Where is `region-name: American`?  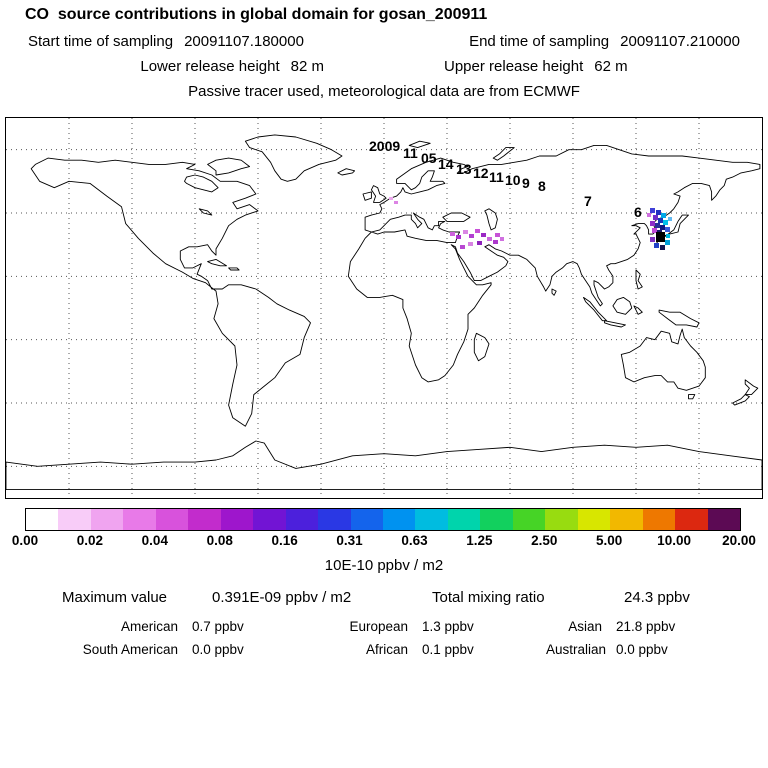 region-name: American is located at coordinates (149, 626).